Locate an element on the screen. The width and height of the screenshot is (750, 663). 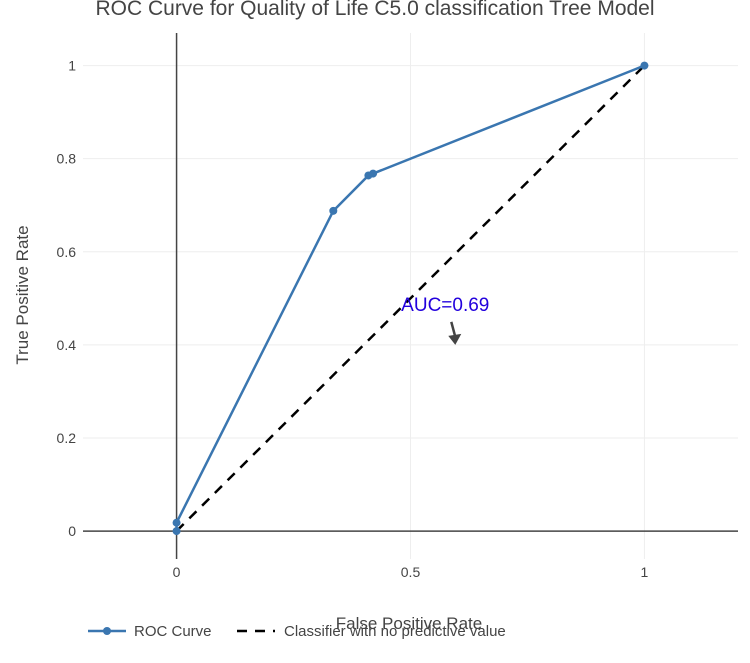
legend-noskill-label: Classifier with no predictive value is located at coordinates (395, 631).